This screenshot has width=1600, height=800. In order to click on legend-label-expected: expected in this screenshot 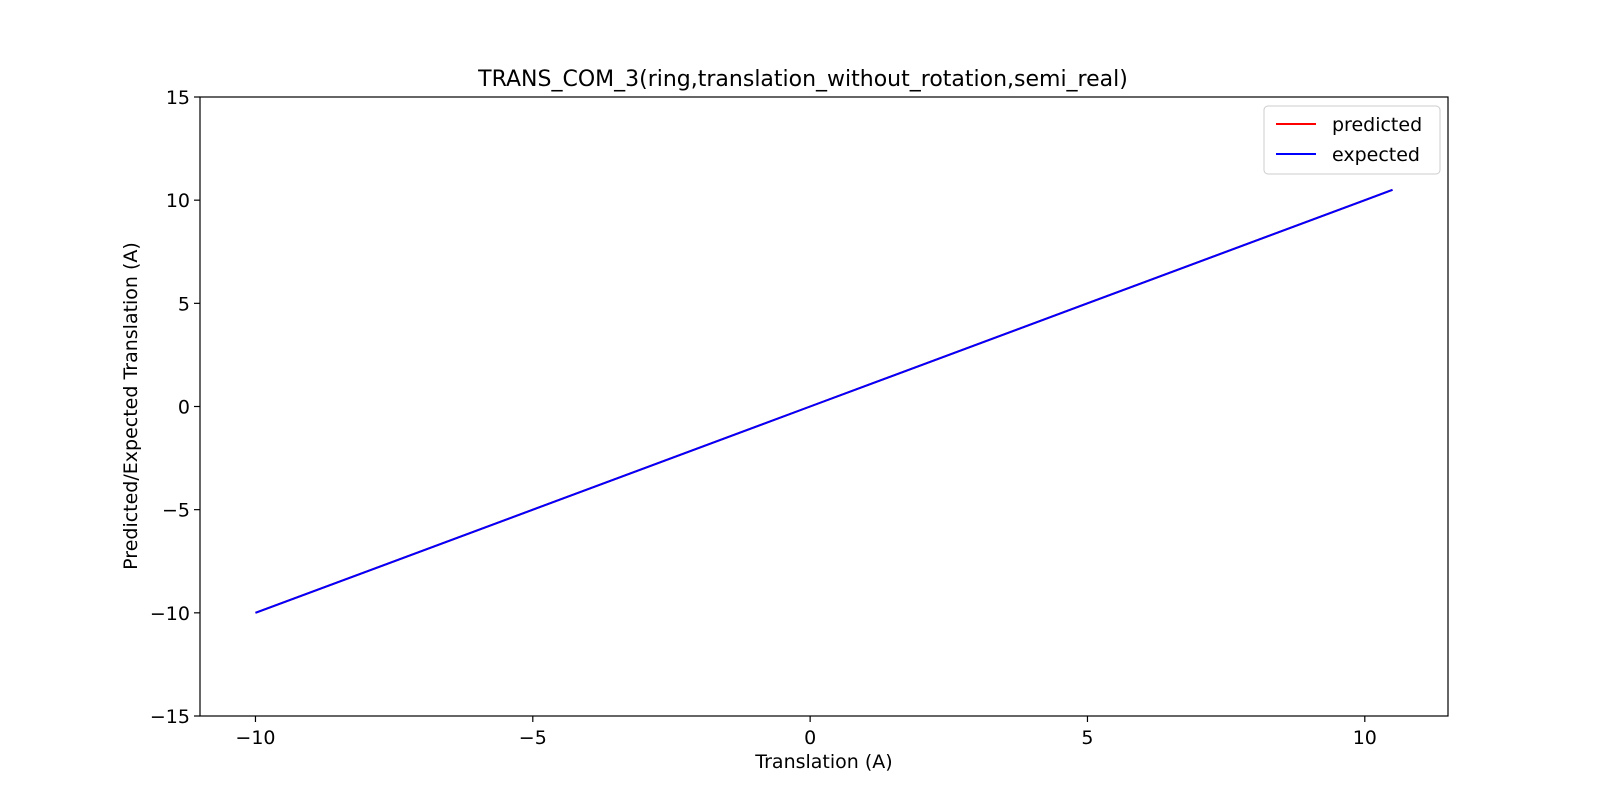, I will do `click(1376, 155)`.